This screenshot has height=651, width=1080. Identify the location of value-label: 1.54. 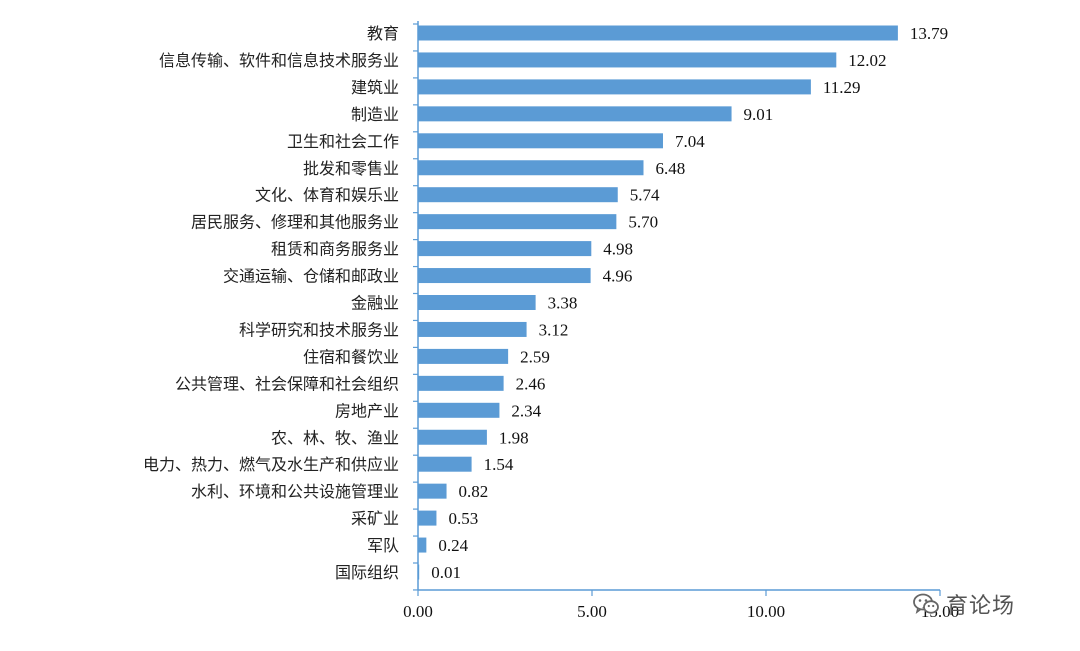
(499, 464).